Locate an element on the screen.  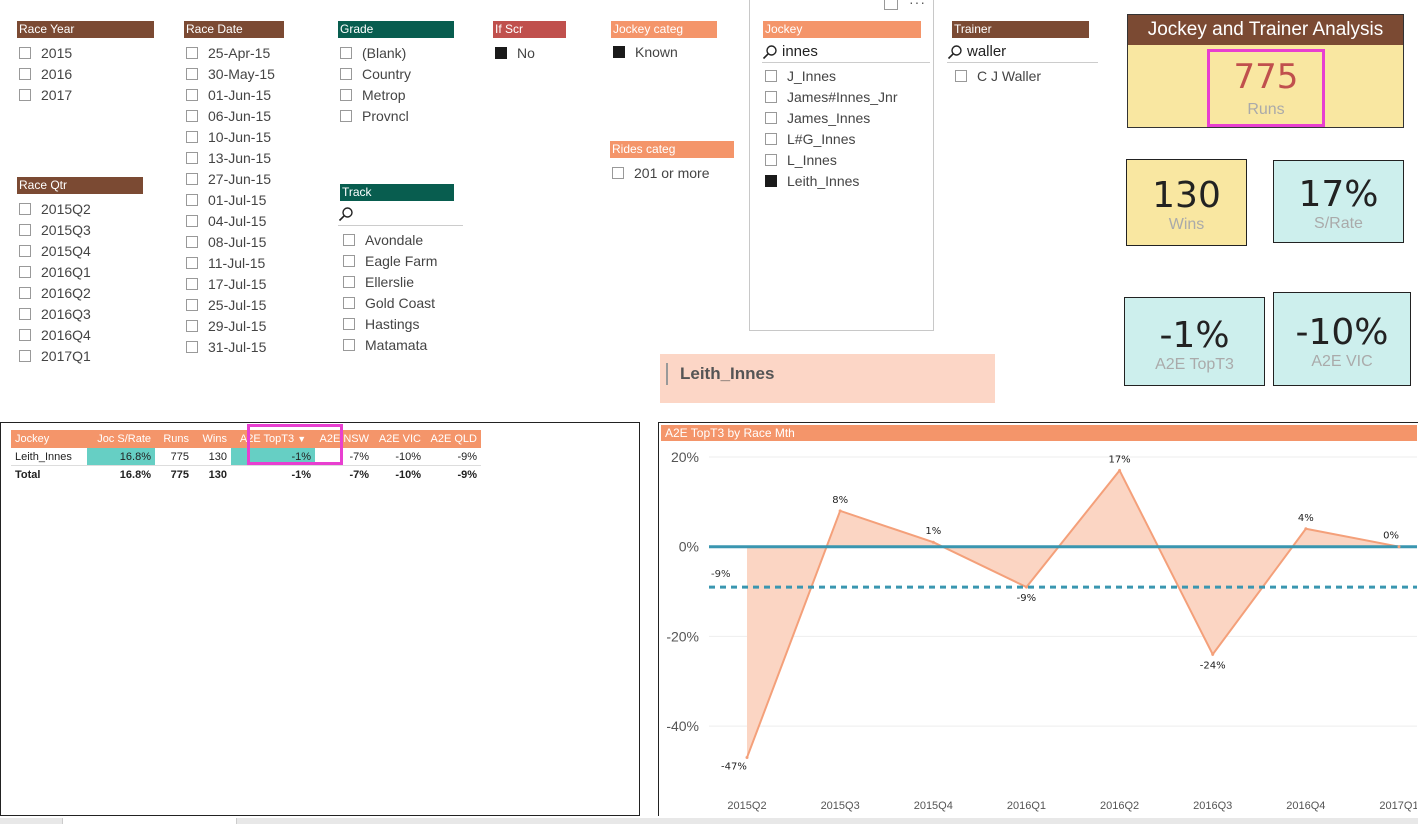
race-date-option: 10-Jun-15 is located at coordinates (230, 136).